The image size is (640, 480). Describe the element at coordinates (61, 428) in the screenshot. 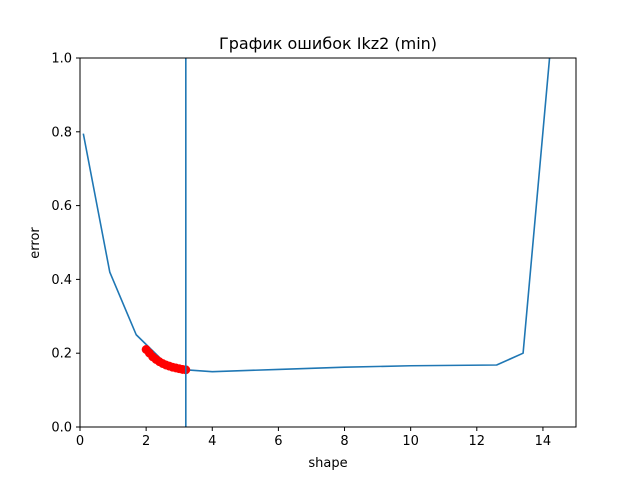

I see `y-tick-label: 0.0` at that location.